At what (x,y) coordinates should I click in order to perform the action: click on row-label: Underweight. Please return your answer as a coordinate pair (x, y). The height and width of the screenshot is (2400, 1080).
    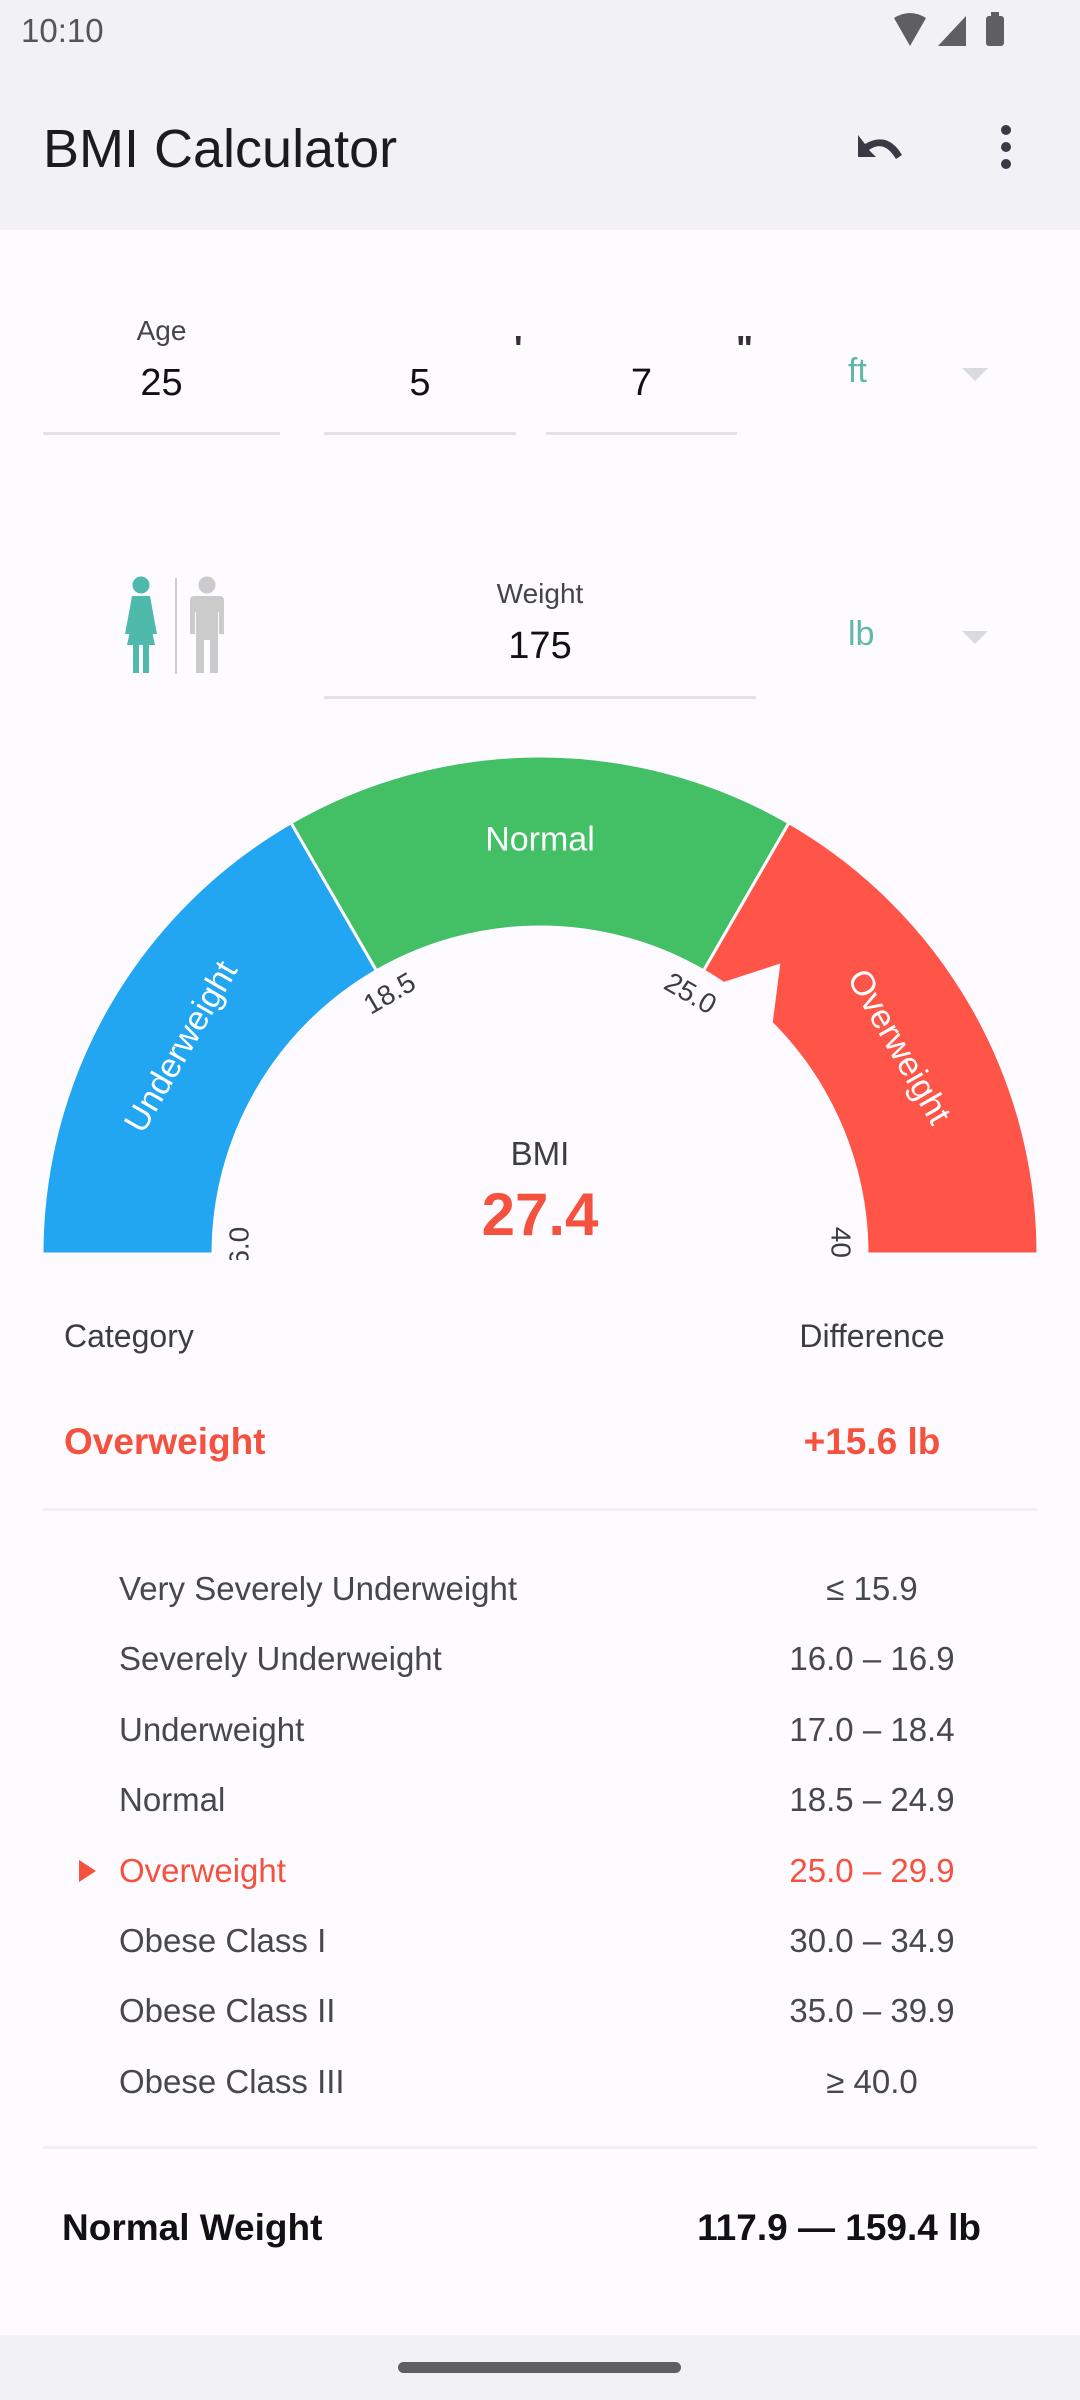
    Looking at the image, I should click on (212, 1729).